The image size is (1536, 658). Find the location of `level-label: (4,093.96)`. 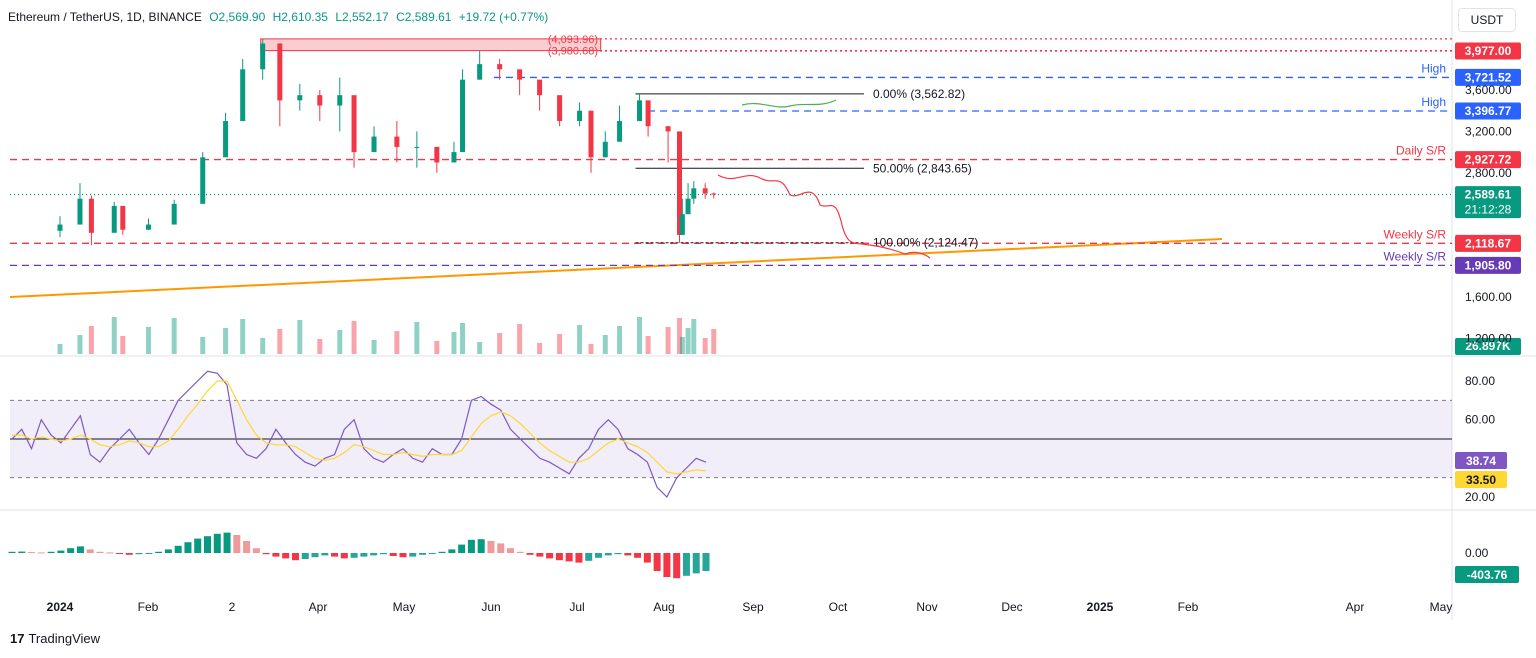

level-label: (4,093.96) is located at coordinates (573, 40).